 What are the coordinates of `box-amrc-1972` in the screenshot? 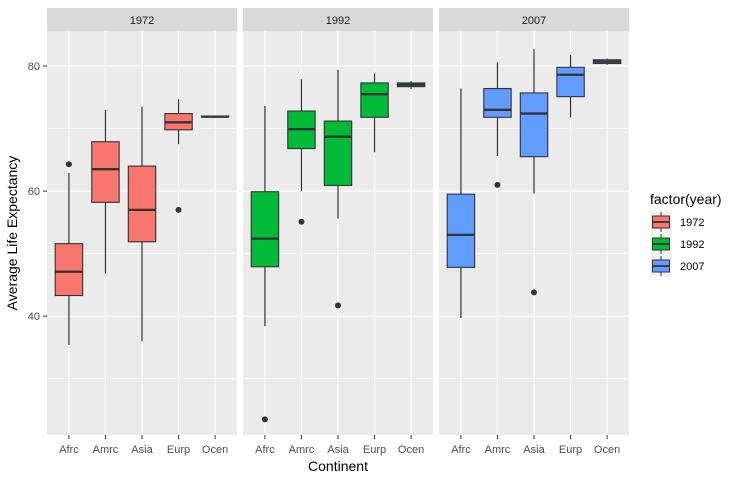 It's located at (105, 191).